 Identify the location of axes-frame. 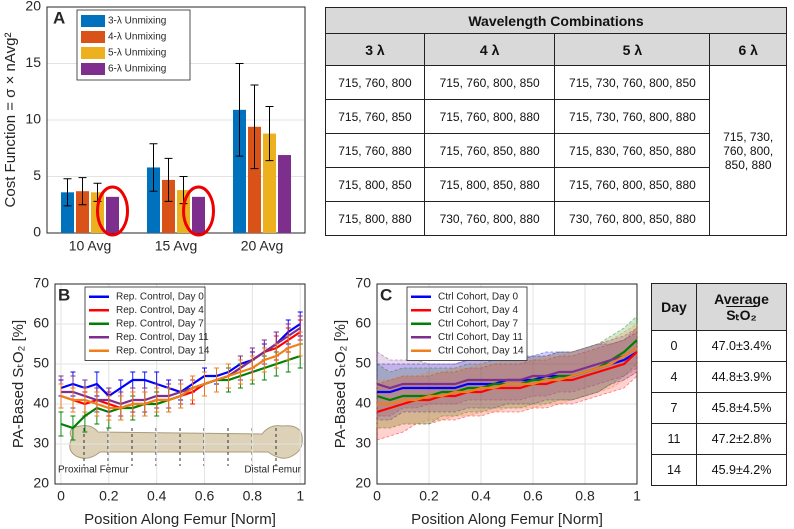
(180, 384).